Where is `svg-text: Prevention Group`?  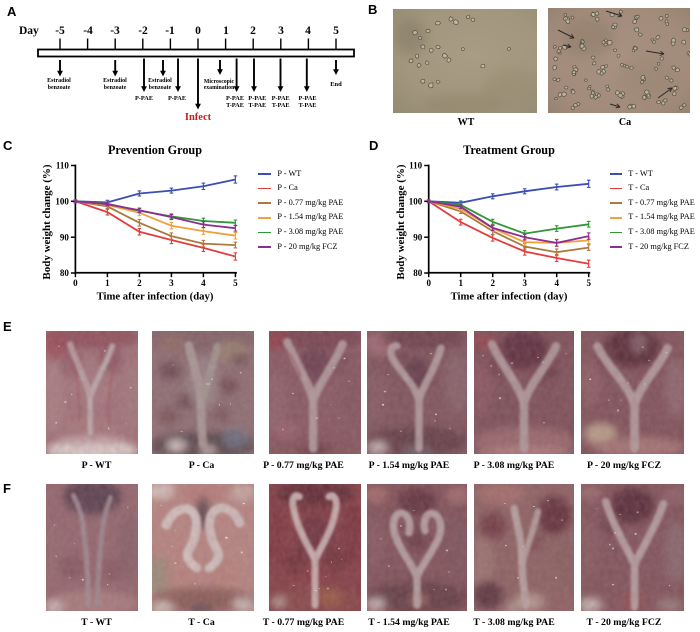
svg-text: Prevention Group is located at coordinates (155, 150).